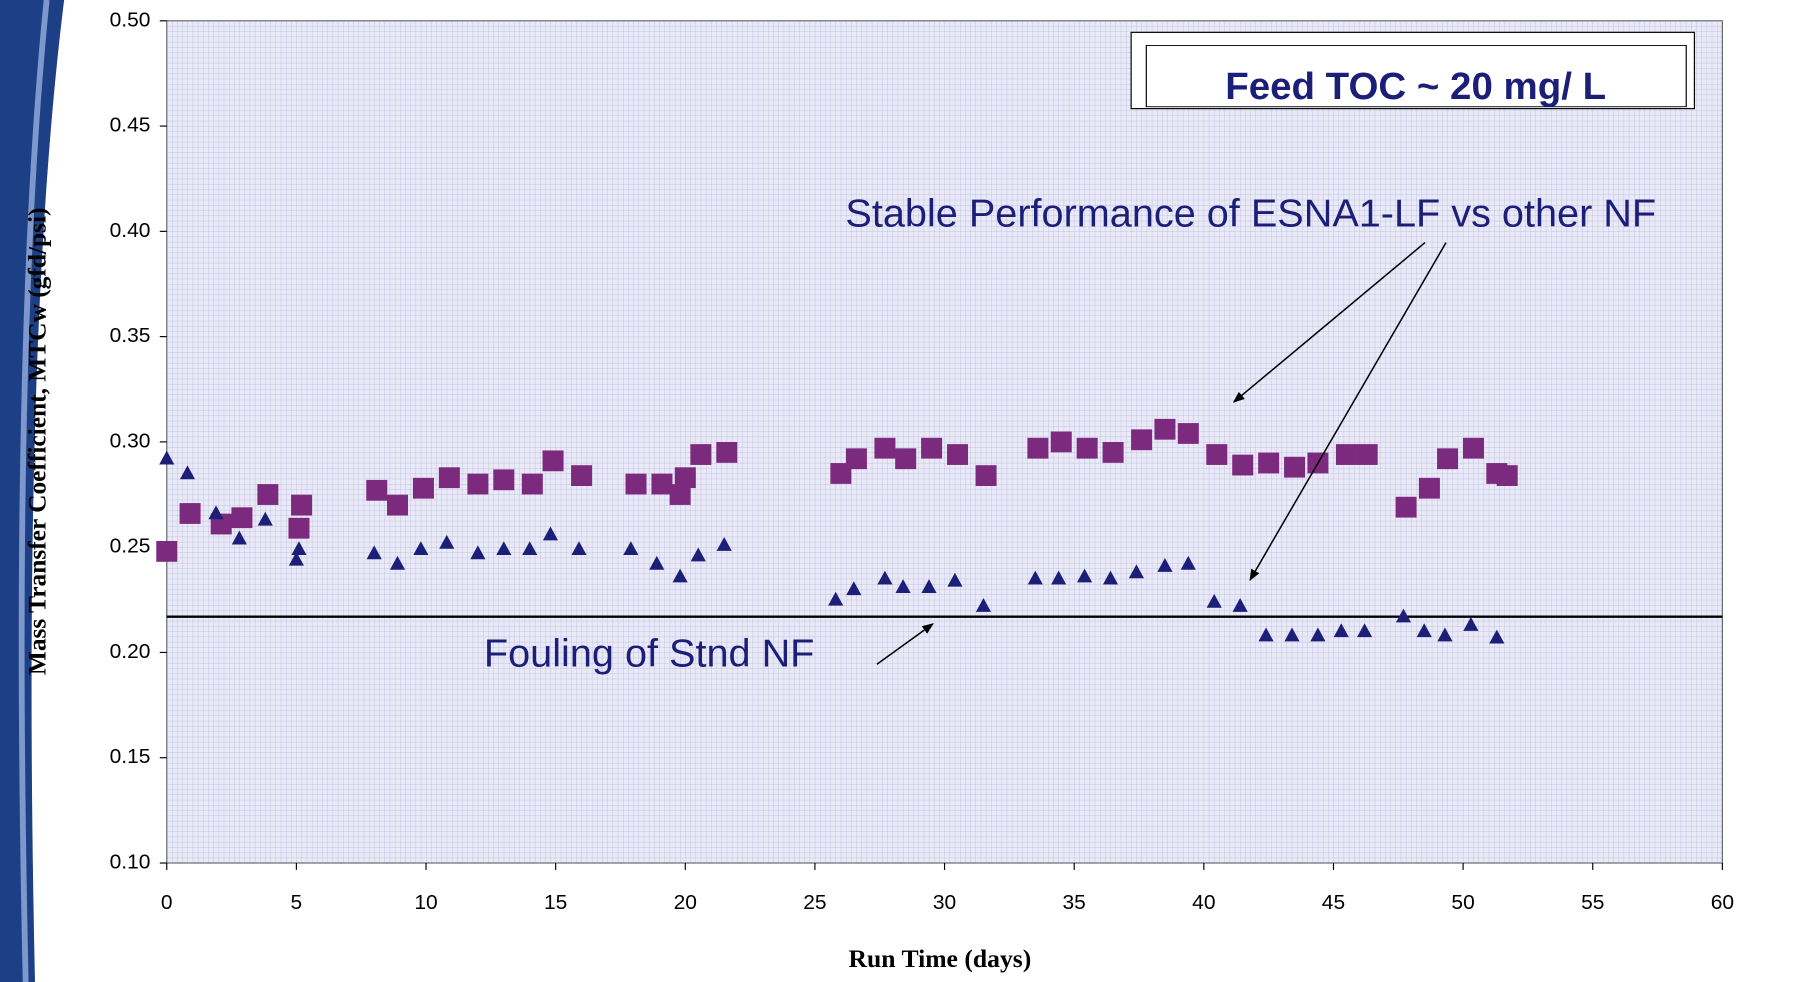 The width and height of the screenshot is (1811, 982). What do you see at coordinates (555, 902) in the screenshot?
I see `x-tick-label: 15` at bounding box center [555, 902].